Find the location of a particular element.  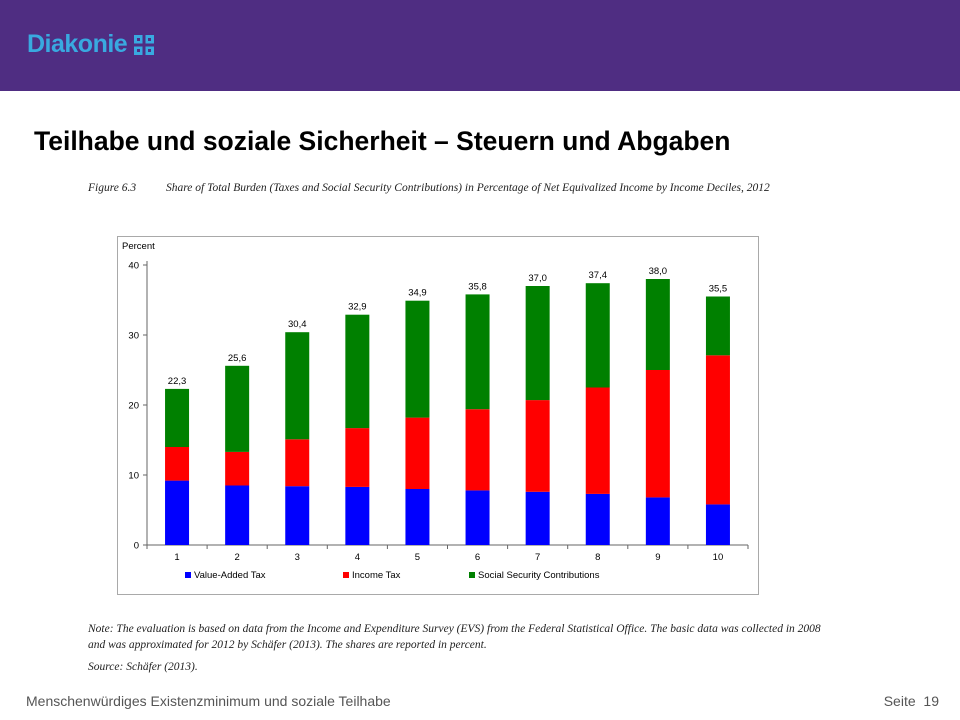

legend-label: Income Tax is located at coordinates (376, 575).